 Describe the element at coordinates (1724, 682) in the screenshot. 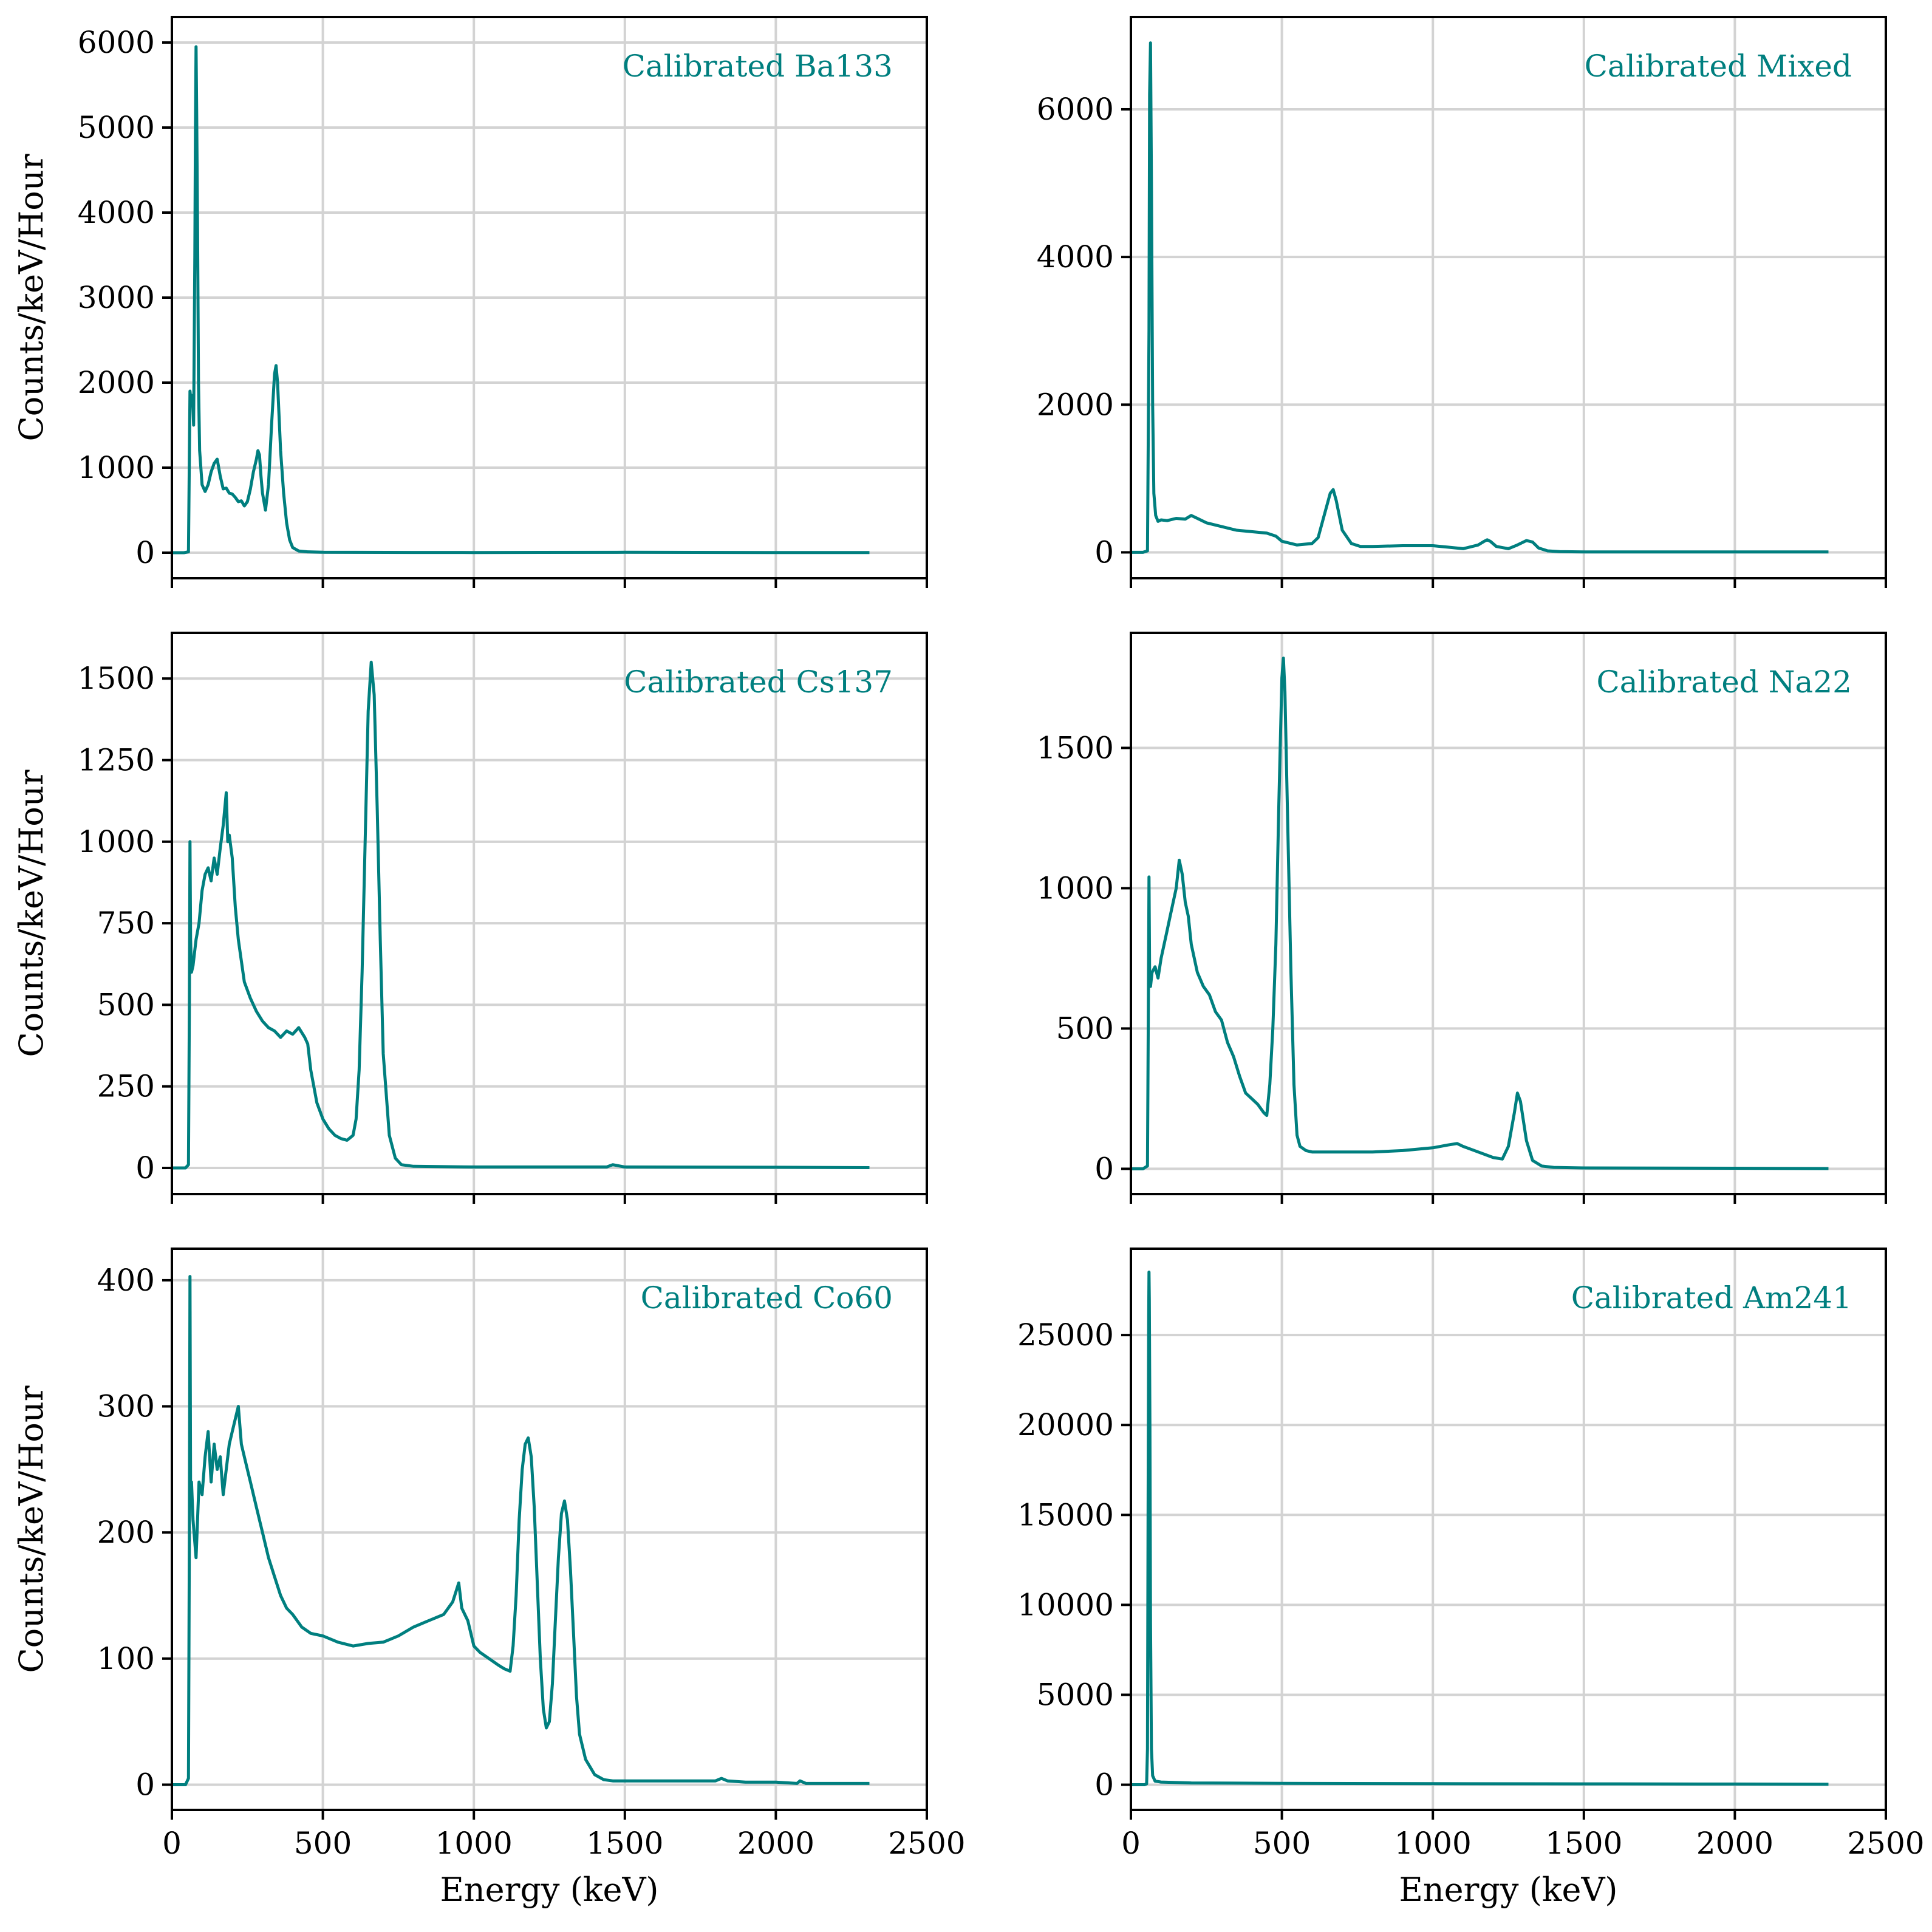

I see `panel-annotation: Calibrated Na22` at that location.